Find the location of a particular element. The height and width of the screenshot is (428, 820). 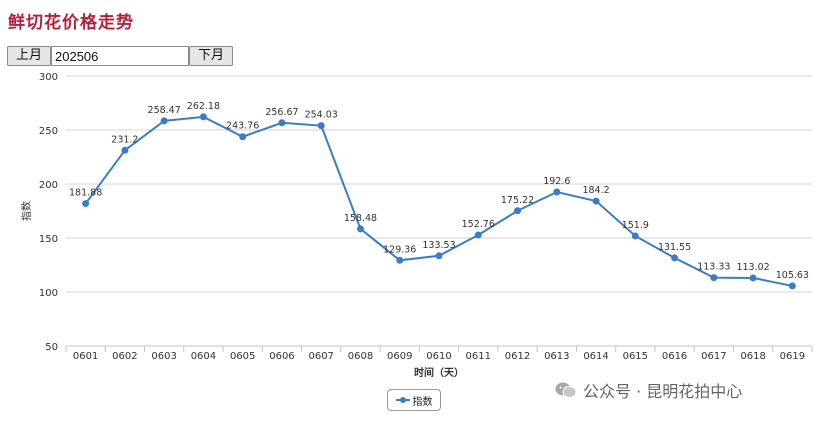

data-label: 129.36 is located at coordinates (399, 249).